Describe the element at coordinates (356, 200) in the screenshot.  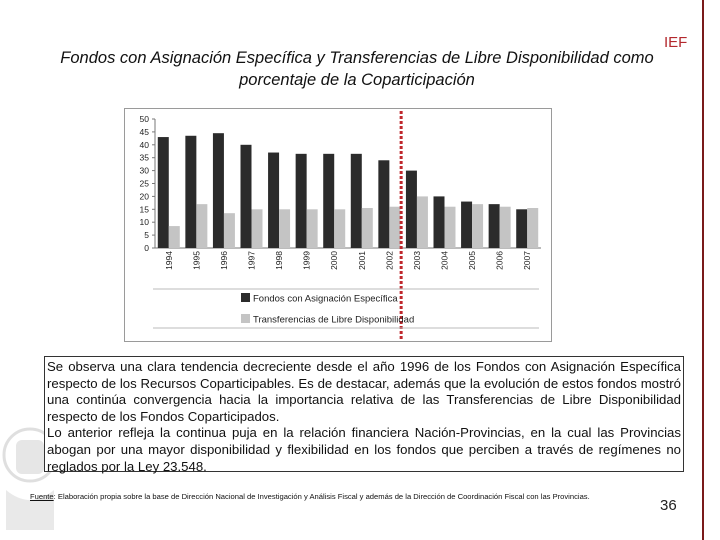
I see `bar-fondos-2001` at that location.